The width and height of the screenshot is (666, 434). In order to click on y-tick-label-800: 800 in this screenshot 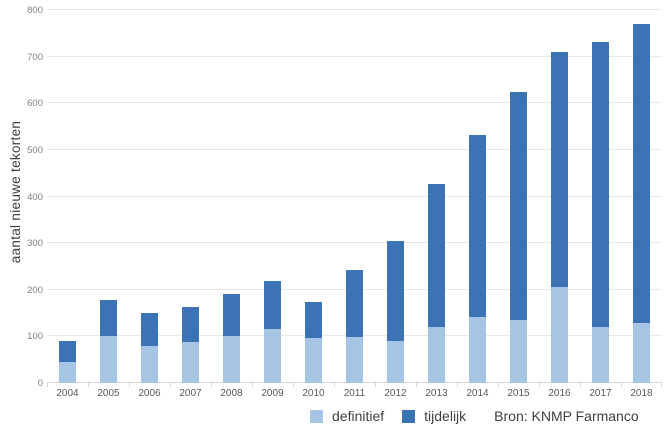, I will do `click(35, 10)`.